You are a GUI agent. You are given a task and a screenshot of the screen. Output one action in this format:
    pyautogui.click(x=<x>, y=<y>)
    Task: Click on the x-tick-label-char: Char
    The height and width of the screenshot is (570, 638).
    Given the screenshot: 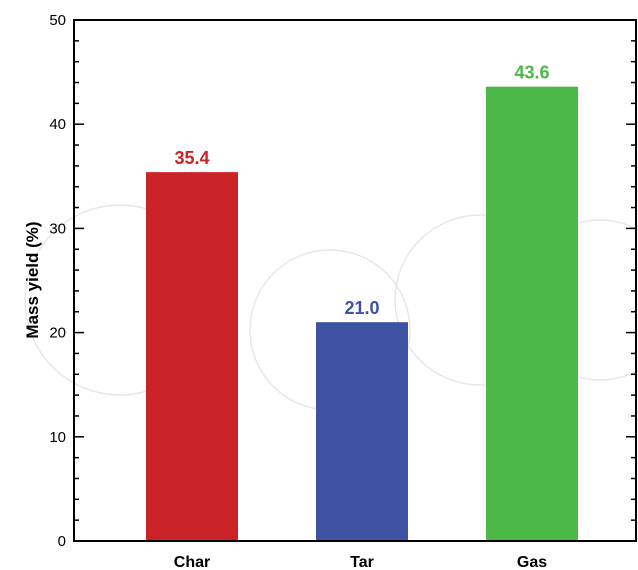 What is the action you would take?
    pyautogui.click(x=192, y=562)
    